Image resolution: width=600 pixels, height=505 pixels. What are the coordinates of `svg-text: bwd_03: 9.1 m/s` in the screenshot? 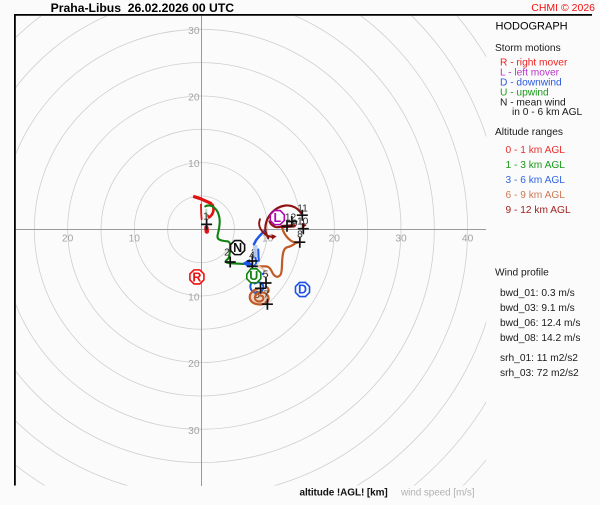 It's located at (537, 308).